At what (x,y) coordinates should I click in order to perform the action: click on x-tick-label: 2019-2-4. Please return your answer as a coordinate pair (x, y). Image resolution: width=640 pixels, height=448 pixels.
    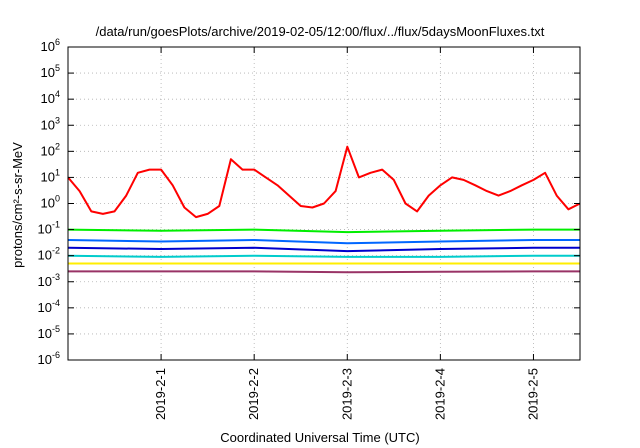
    Looking at the image, I should click on (439, 394).